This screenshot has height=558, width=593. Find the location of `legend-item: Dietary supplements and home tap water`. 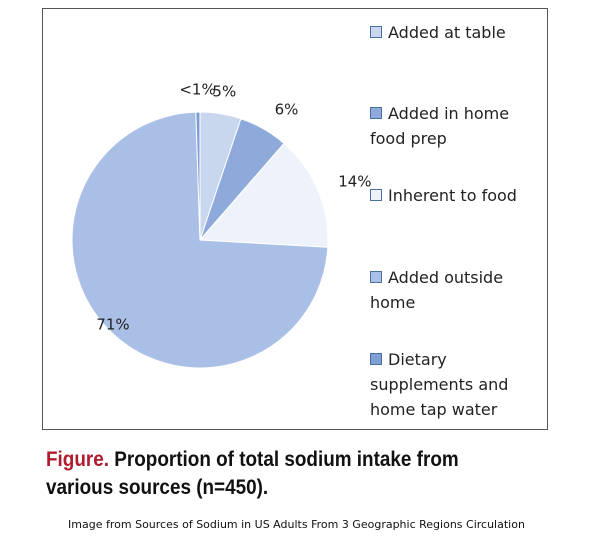

legend-item: Dietary supplements and home tap water is located at coordinates (457, 384).